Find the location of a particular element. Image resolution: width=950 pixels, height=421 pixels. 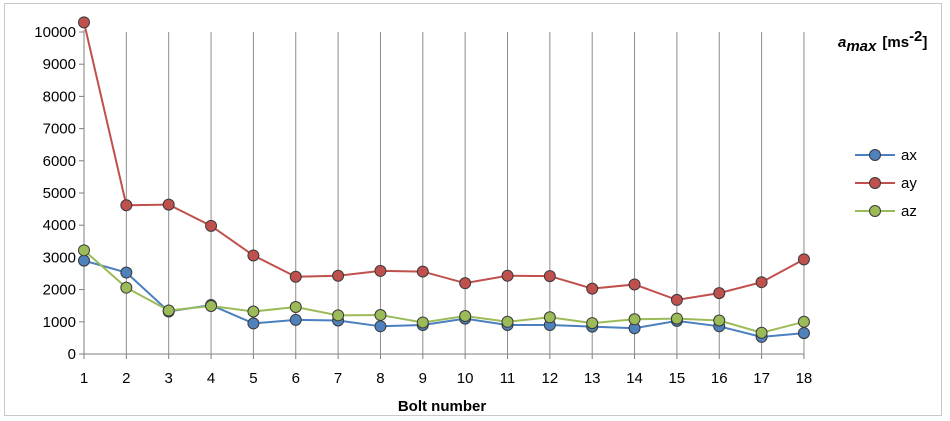

x-tick-label: 16 is located at coordinates (719, 378).